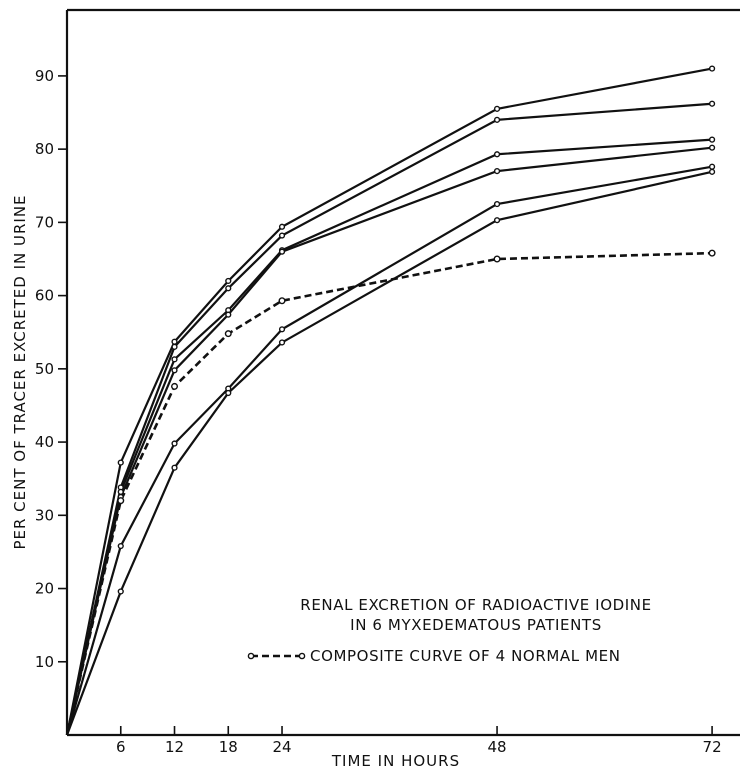  I want to click on y-tick-label: 40, so click(44, 442).